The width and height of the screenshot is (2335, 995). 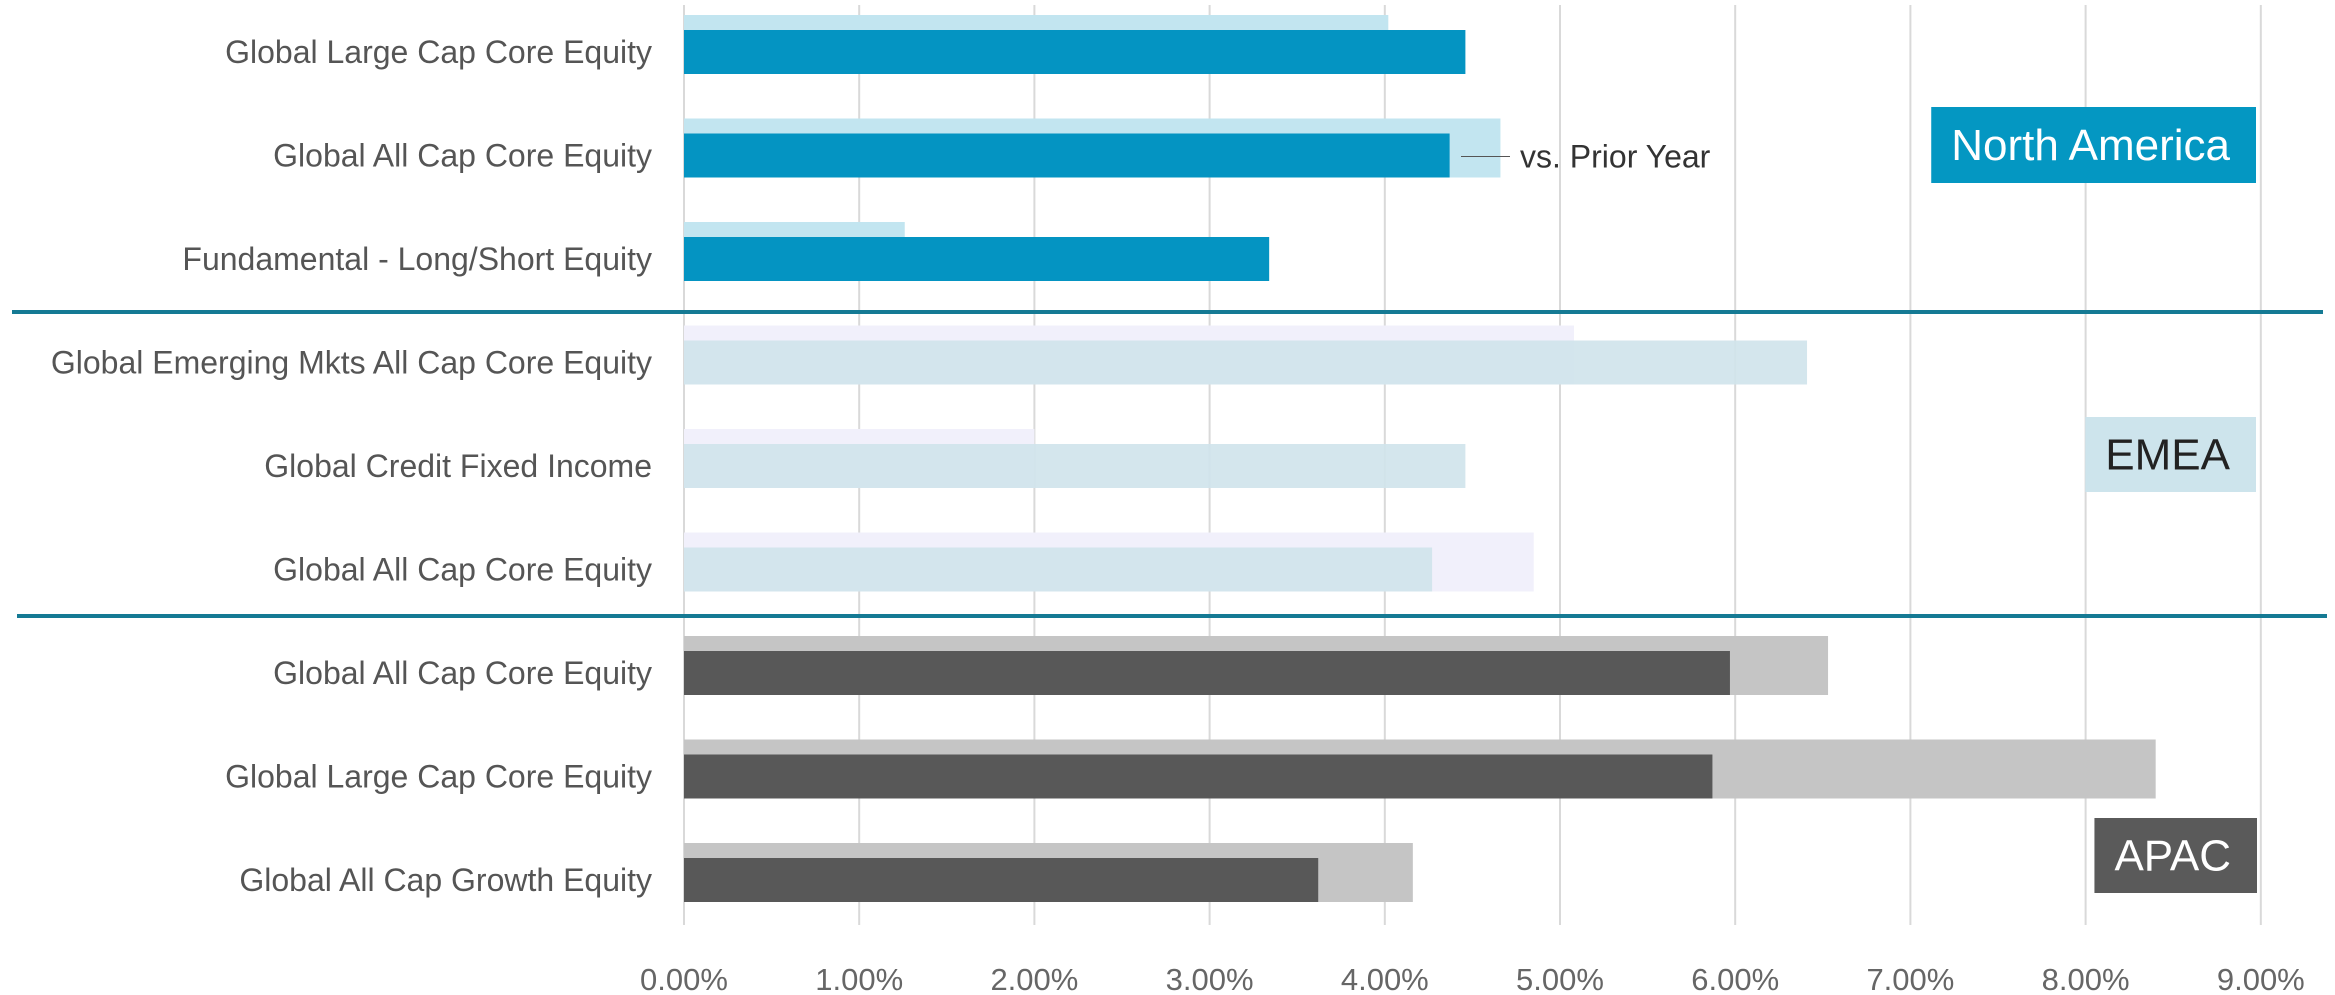 I want to click on x-tick-label: 9.00%, so click(x=2261, y=978).